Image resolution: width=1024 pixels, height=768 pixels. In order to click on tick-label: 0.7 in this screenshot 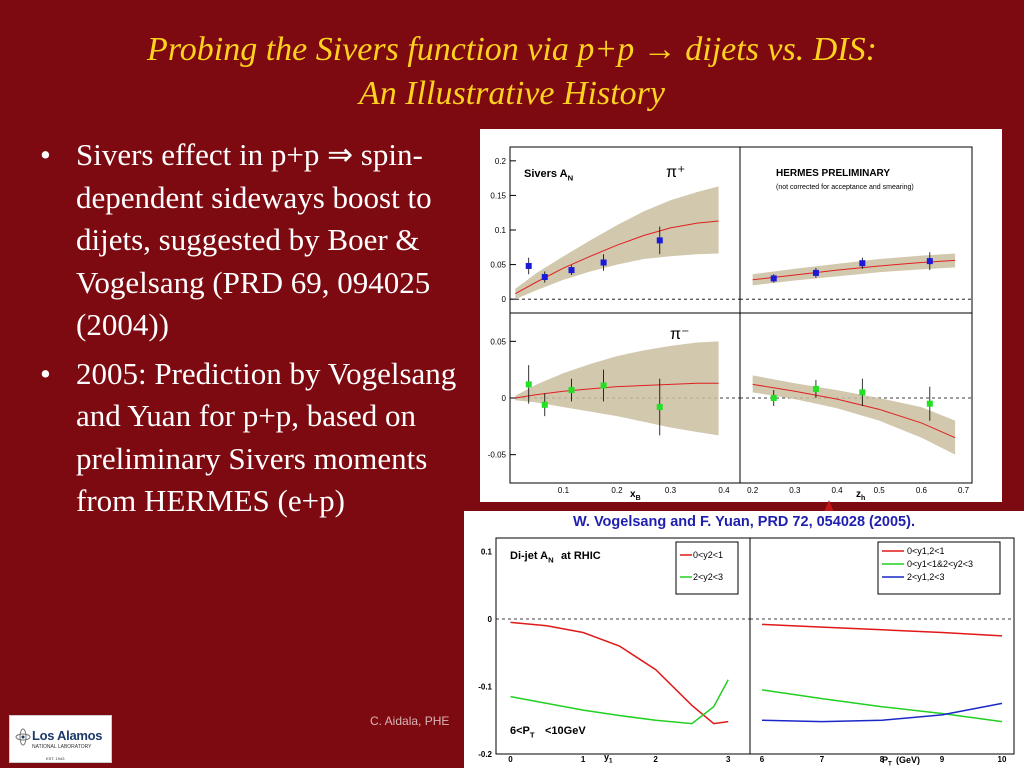, I will do `click(964, 490)`.